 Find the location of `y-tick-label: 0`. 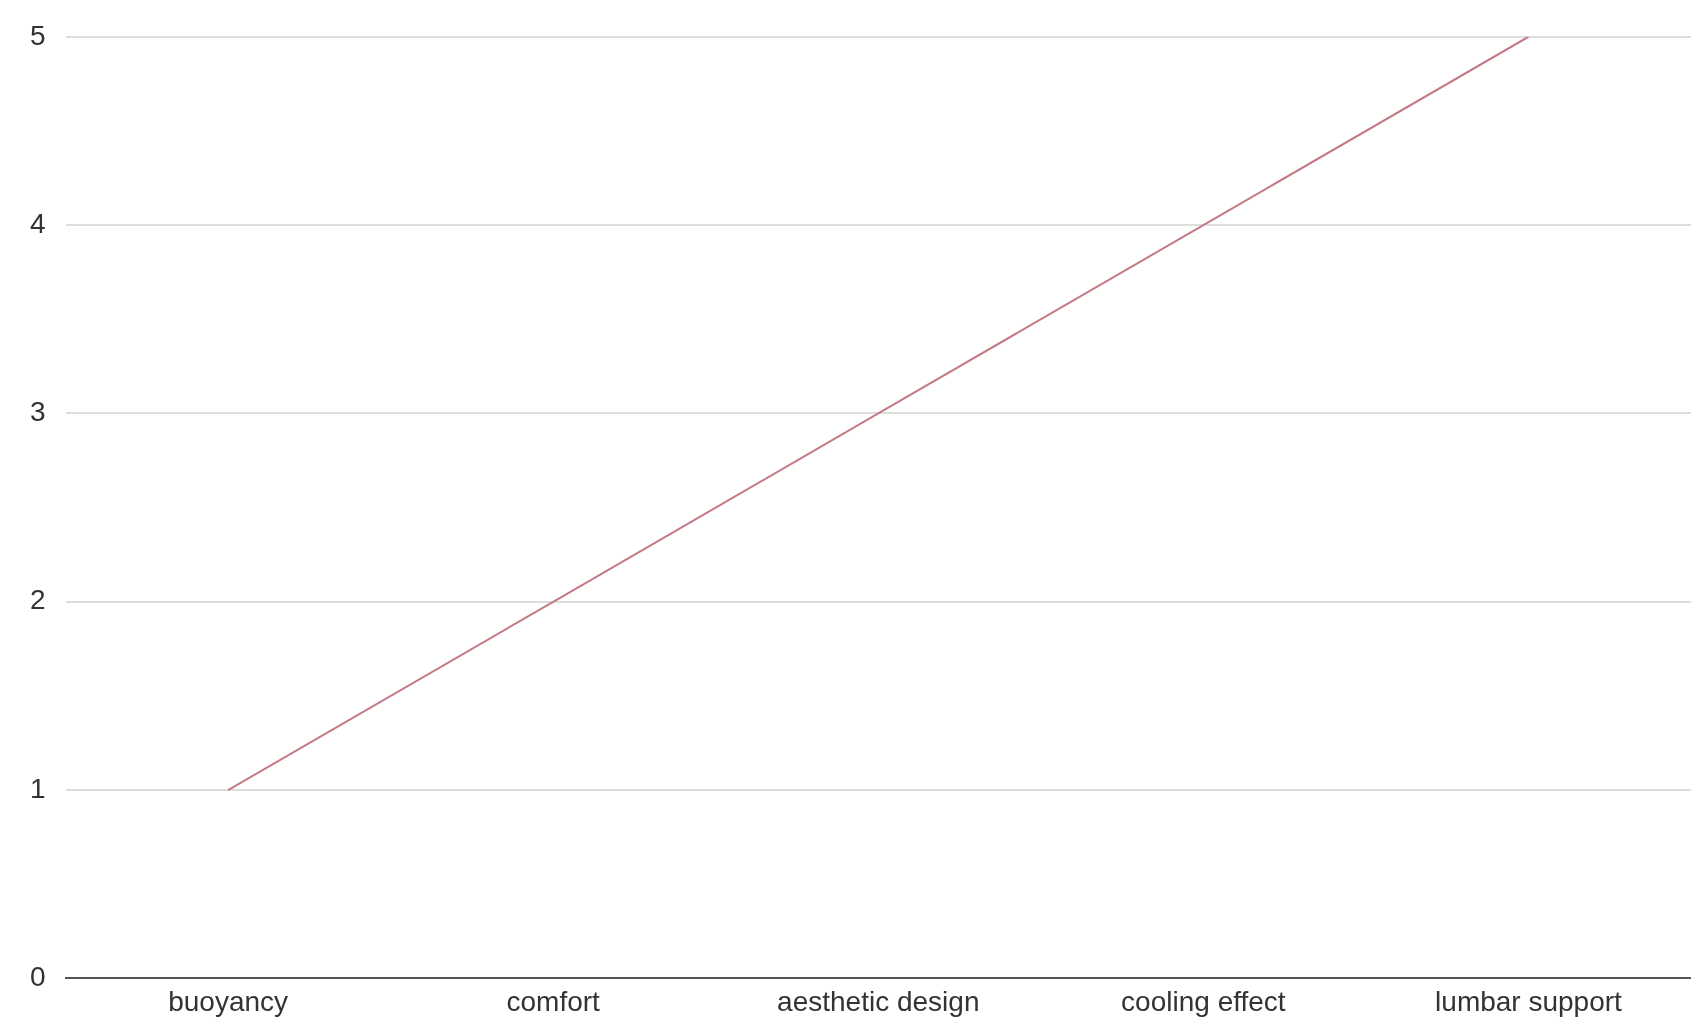

y-tick-label: 0 is located at coordinates (37, 977).